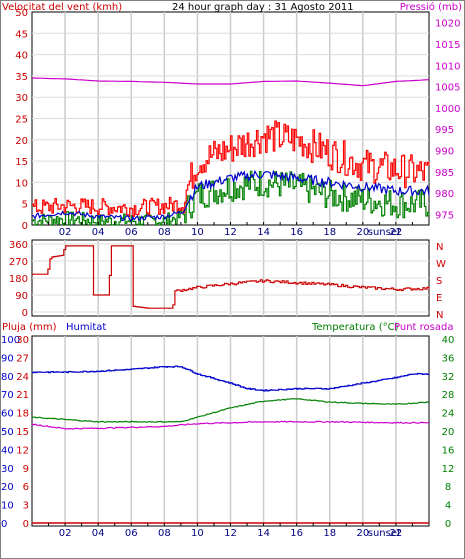 The image size is (465, 559). Describe the element at coordinates (22, 450) in the screenshot. I see `rain-tick-label: 12` at that location.